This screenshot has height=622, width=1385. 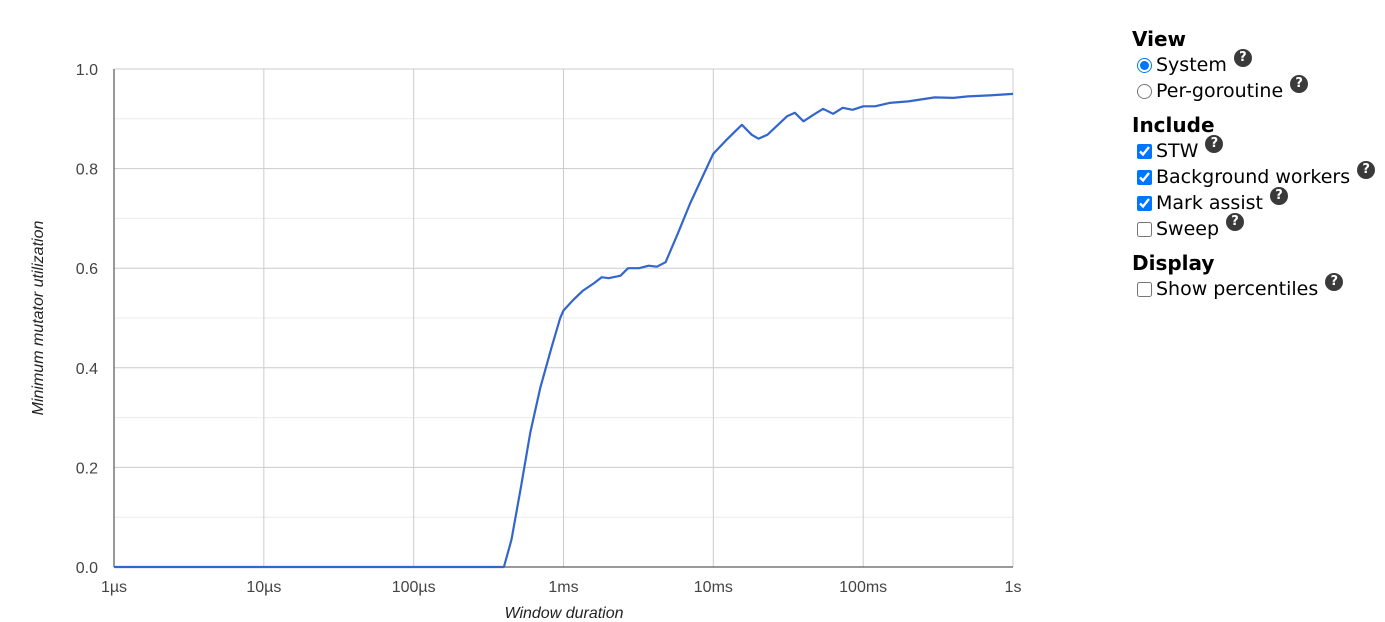 I want to click on include-option-sweep: Sweep ?, so click(x=1257, y=227).